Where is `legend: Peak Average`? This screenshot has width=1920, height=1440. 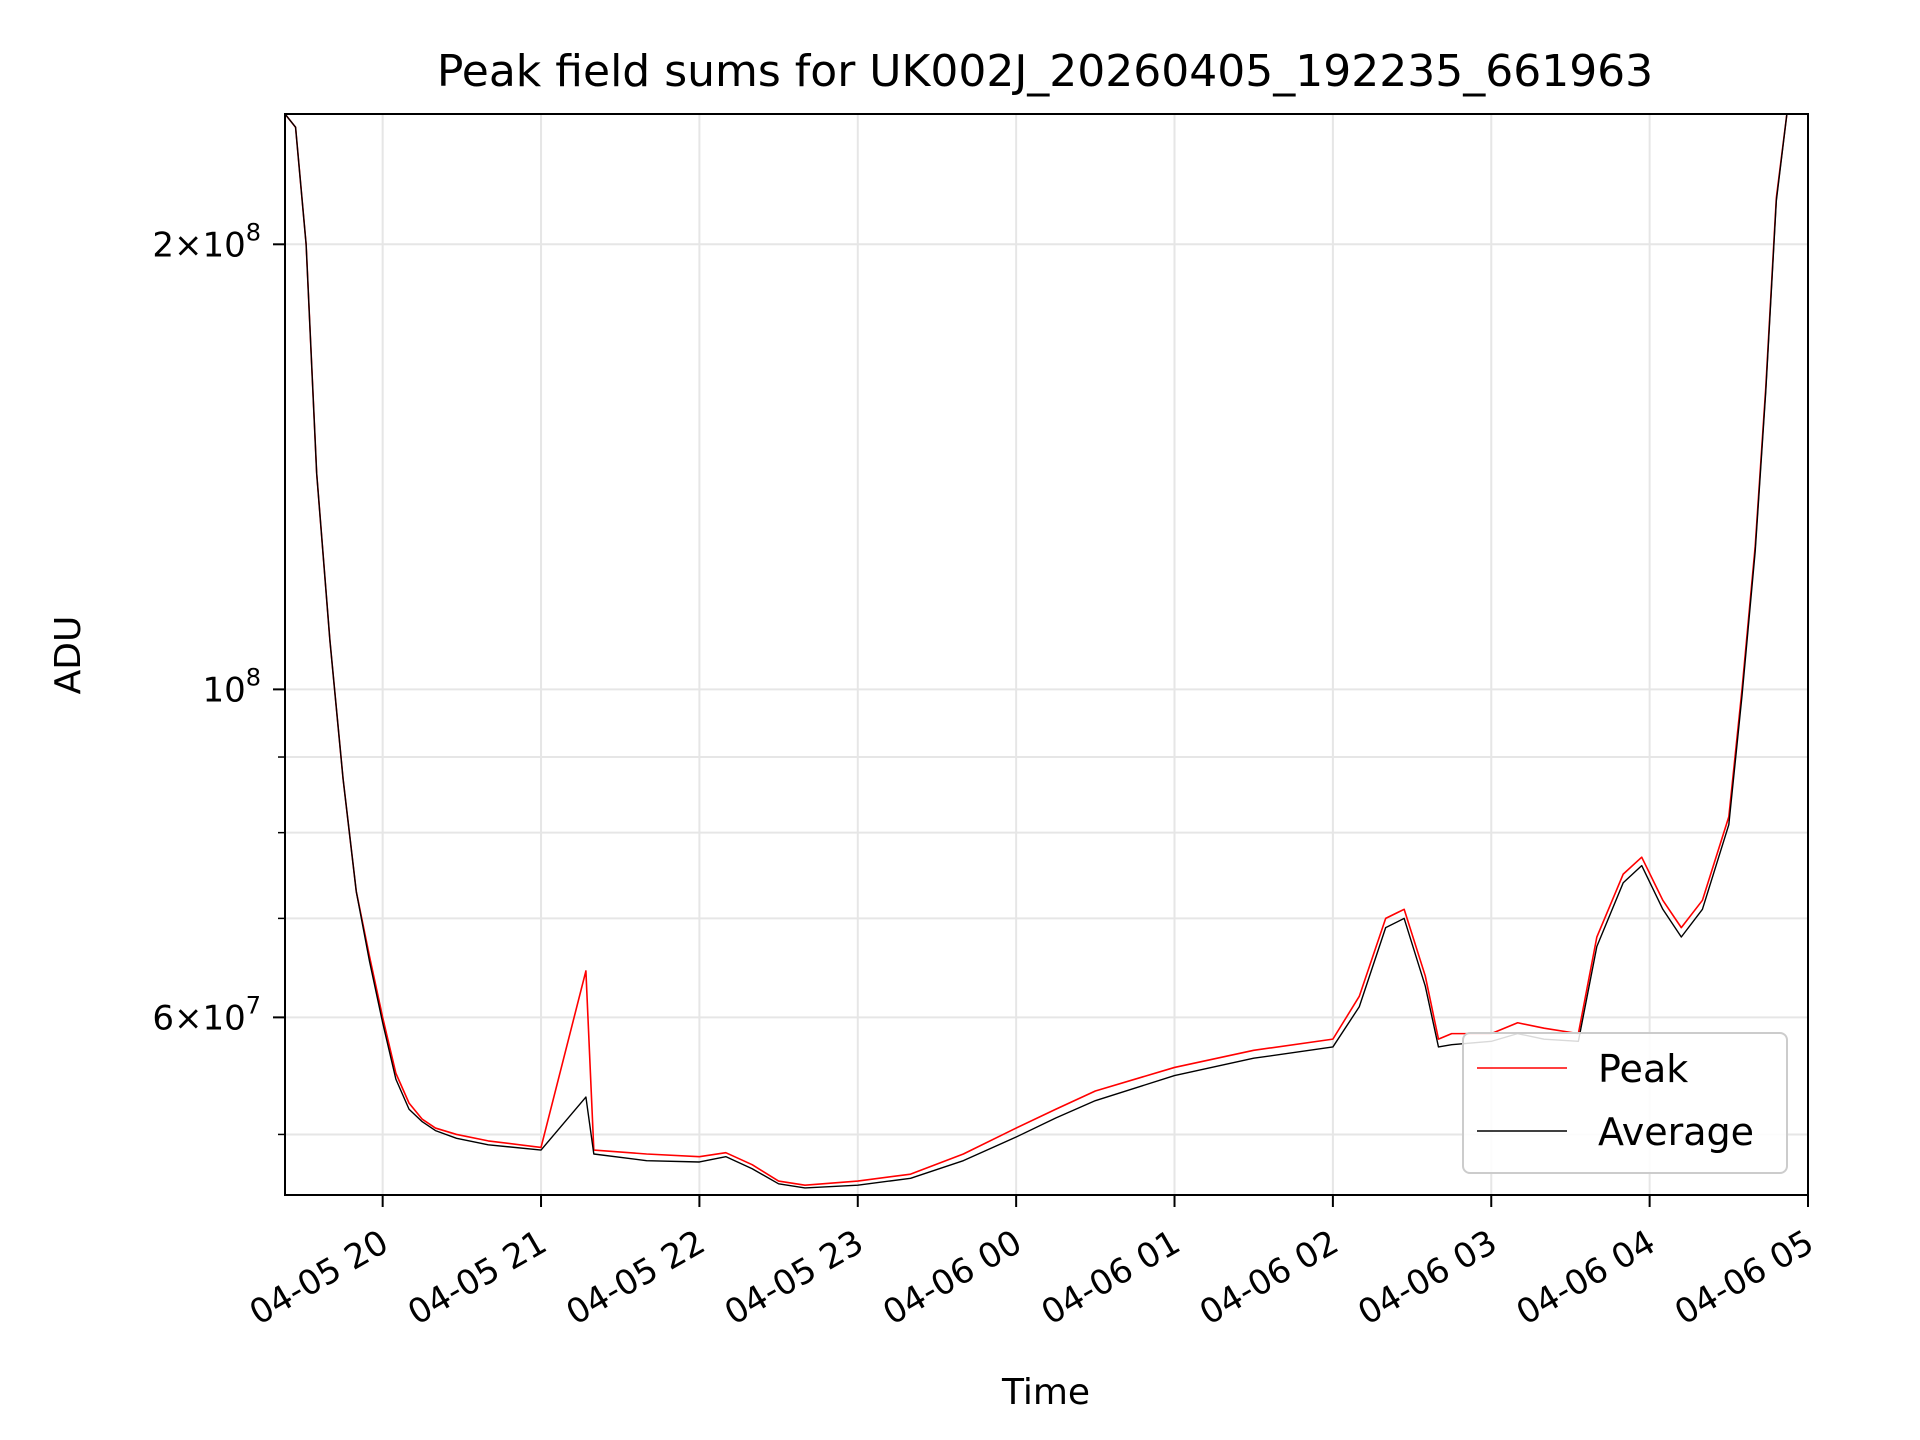
legend: Peak Average is located at coordinates (1625, 1103).